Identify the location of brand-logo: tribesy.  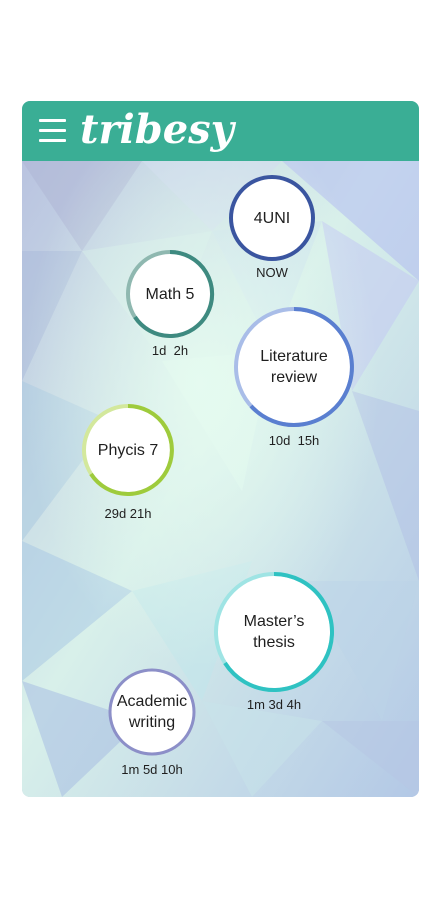
(157, 129).